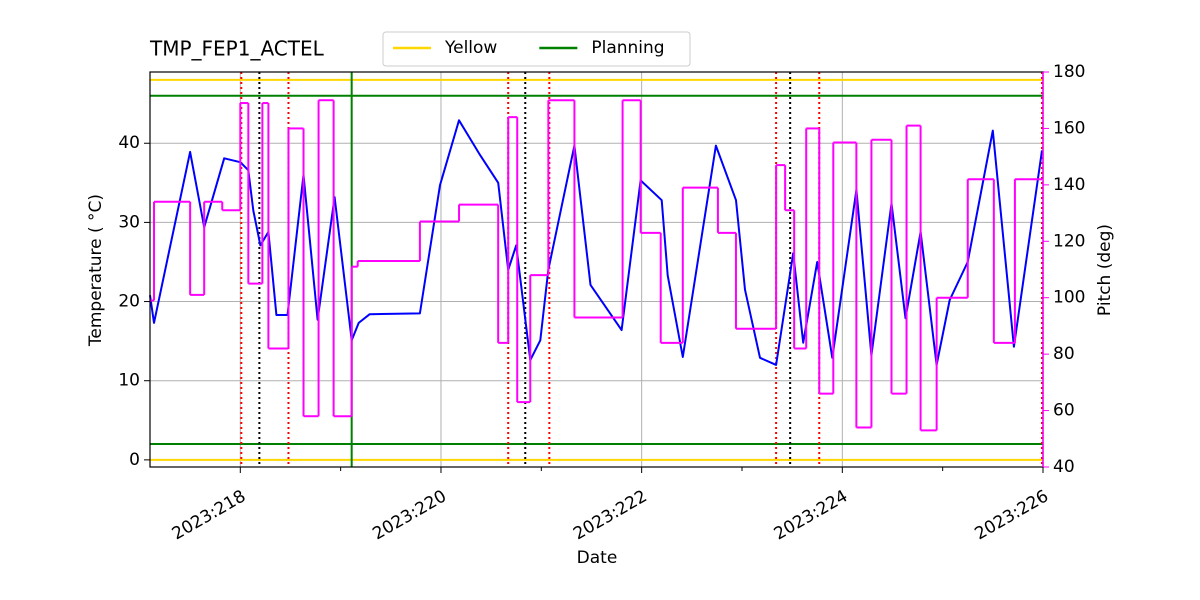 This screenshot has width=1200, height=600. What do you see at coordinates (811, 515) in the screenshot?
I see `x-tick-label: 2023:224` at bounding box center [811, 515].